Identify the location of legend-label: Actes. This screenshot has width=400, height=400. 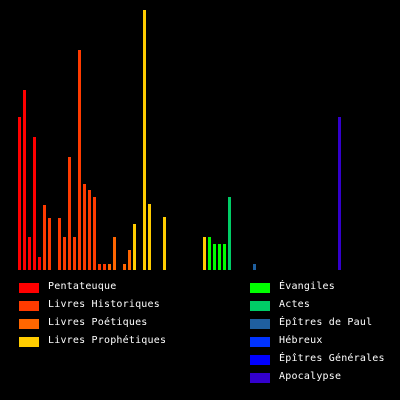
(295, 304).